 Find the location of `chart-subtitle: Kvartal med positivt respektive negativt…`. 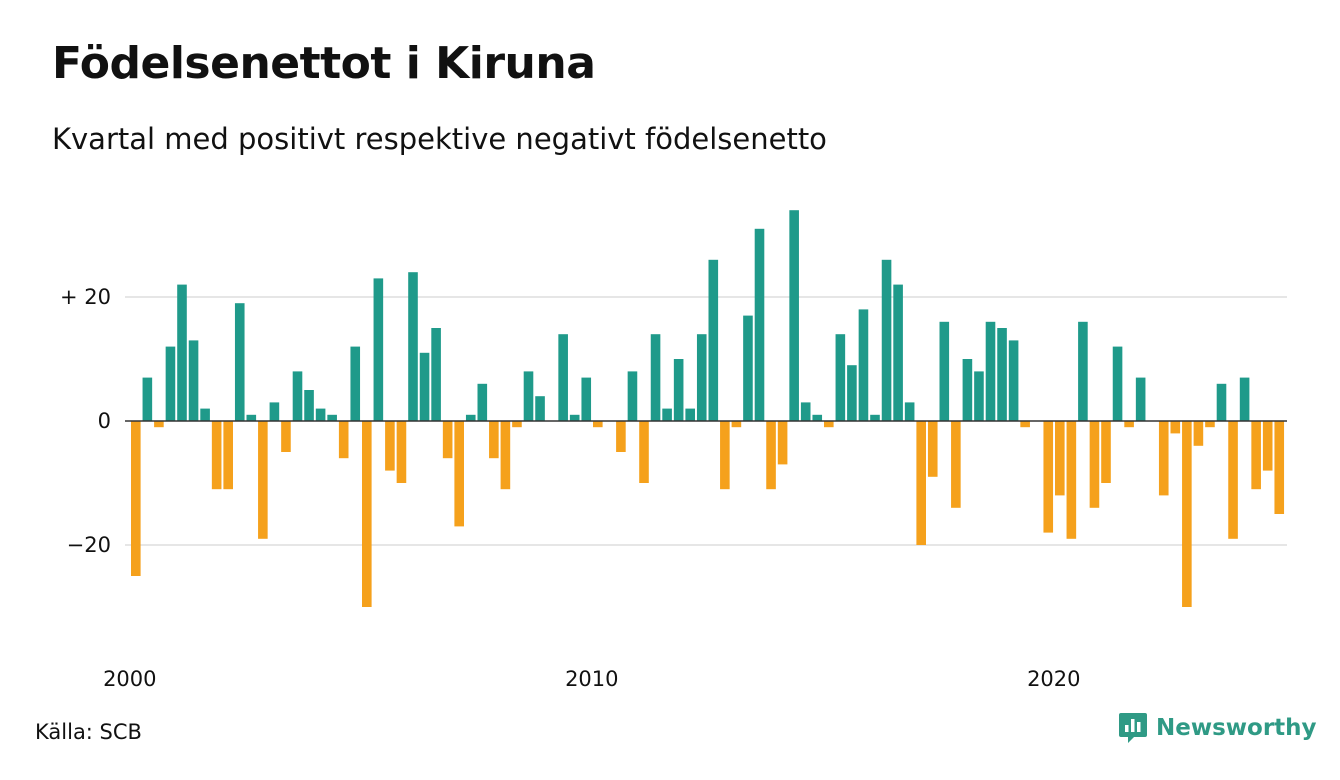

chart-subtitle: Kvartal med positivt respektive negativt… is located at coordinates (439, 139).